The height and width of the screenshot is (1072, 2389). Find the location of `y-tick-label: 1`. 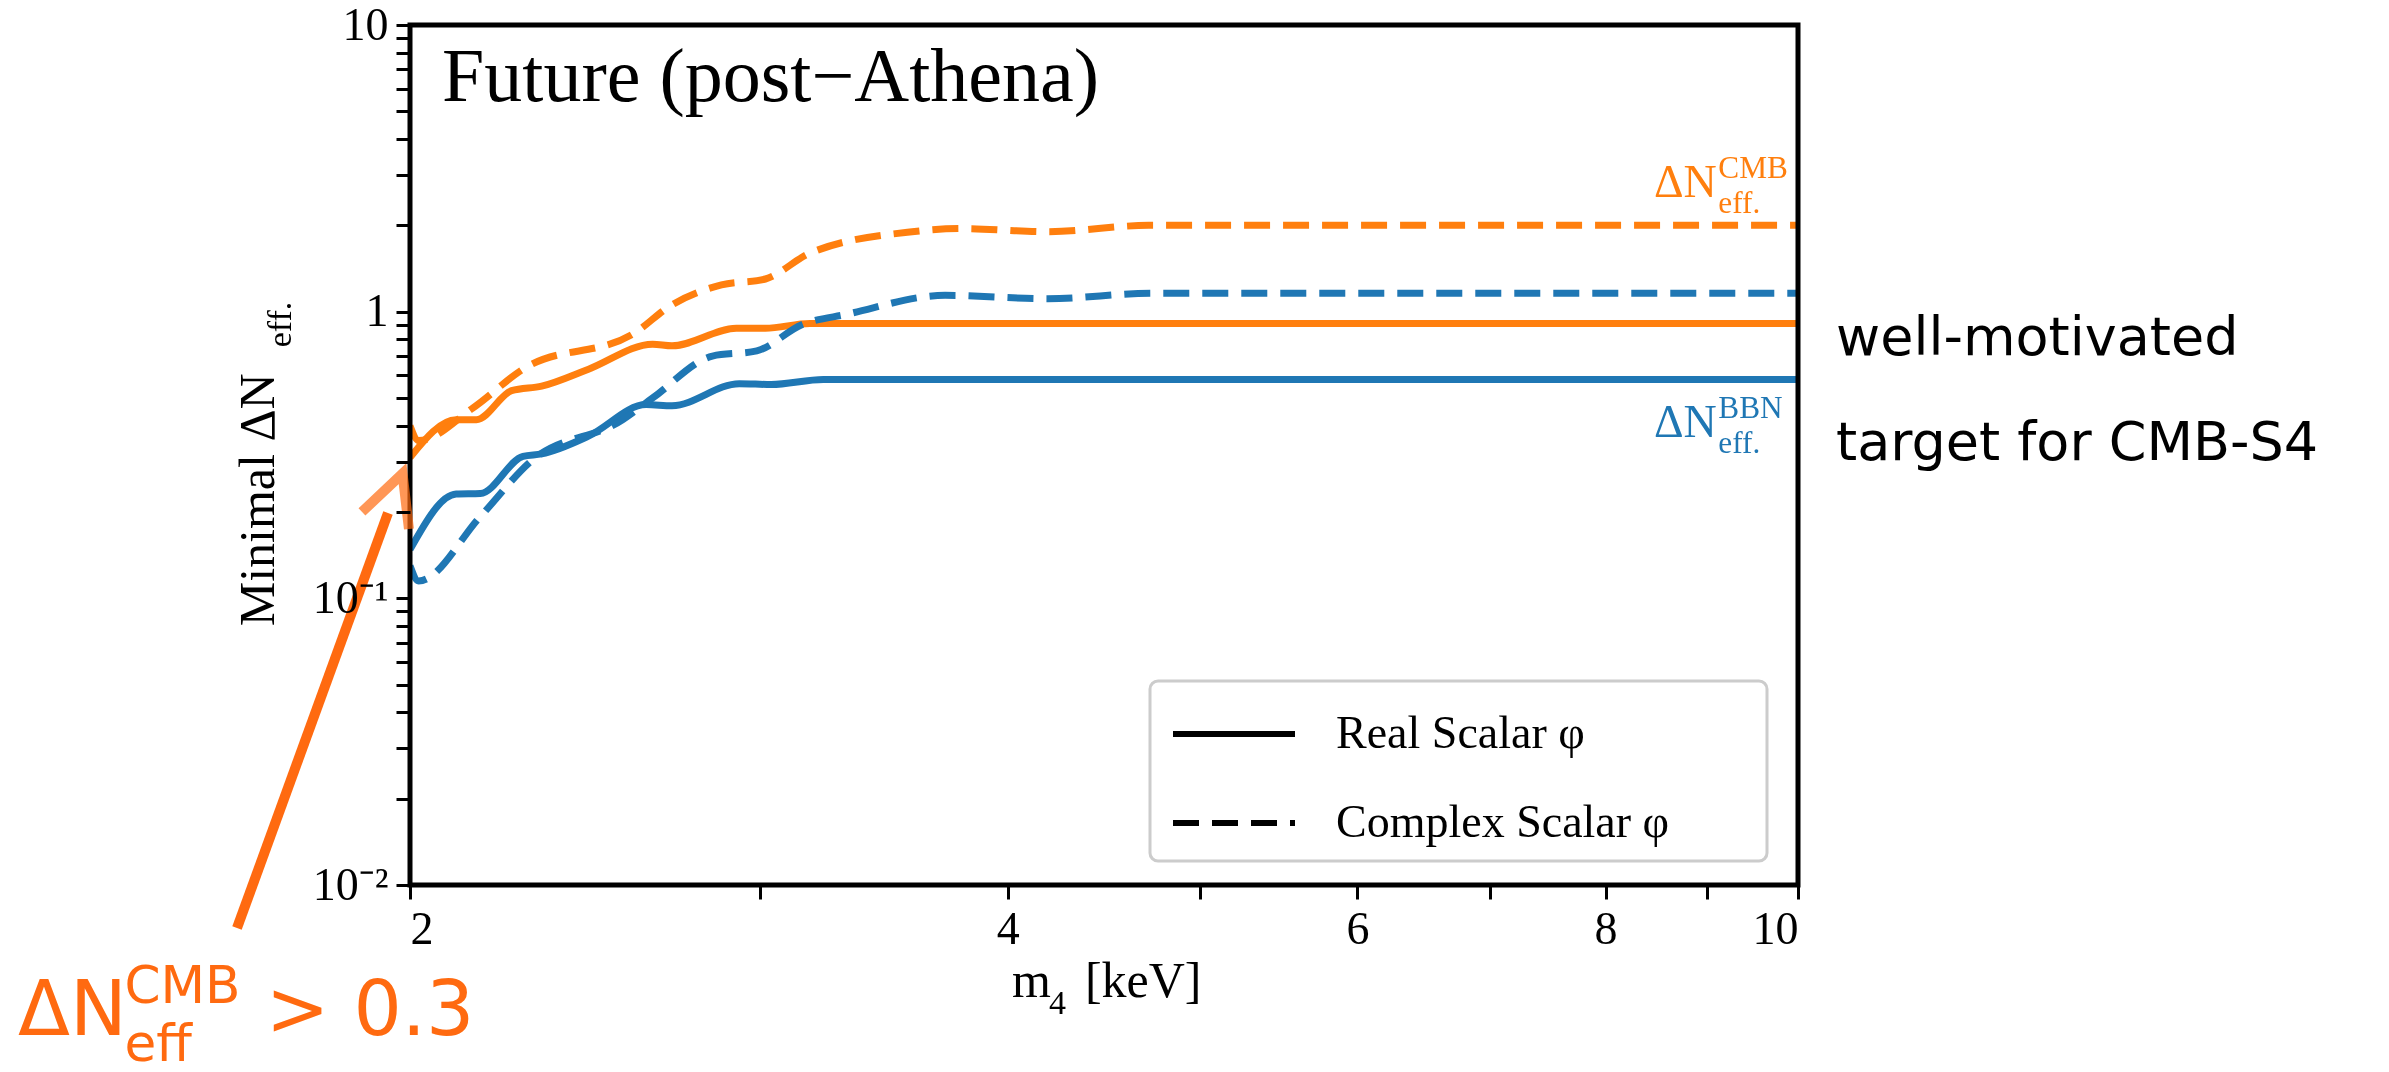

y-tick-label: 1 is located at coordinates (377, 311).